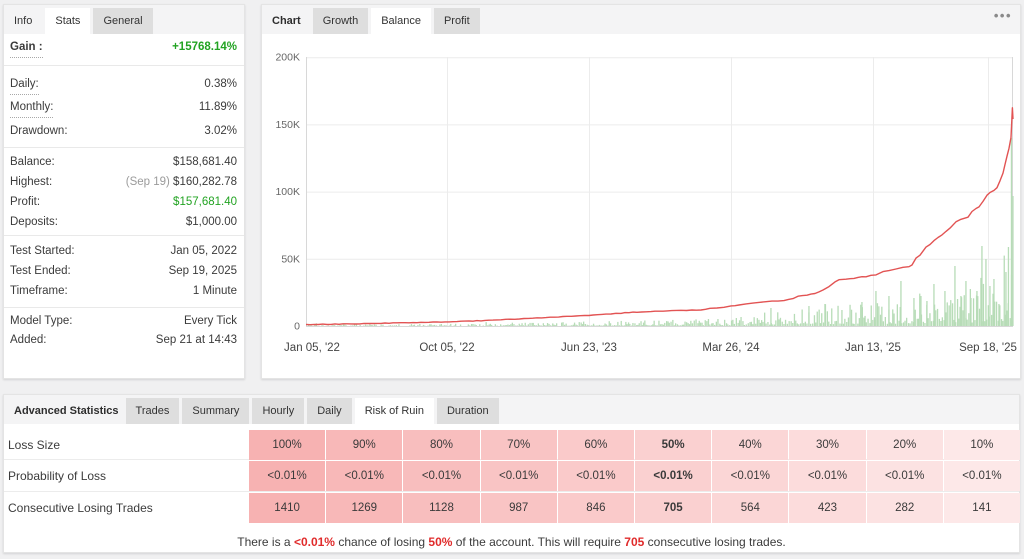  Describe the element at coordinates (287, 192) in the screenshot. I see `svg-text: 100K` at that location.